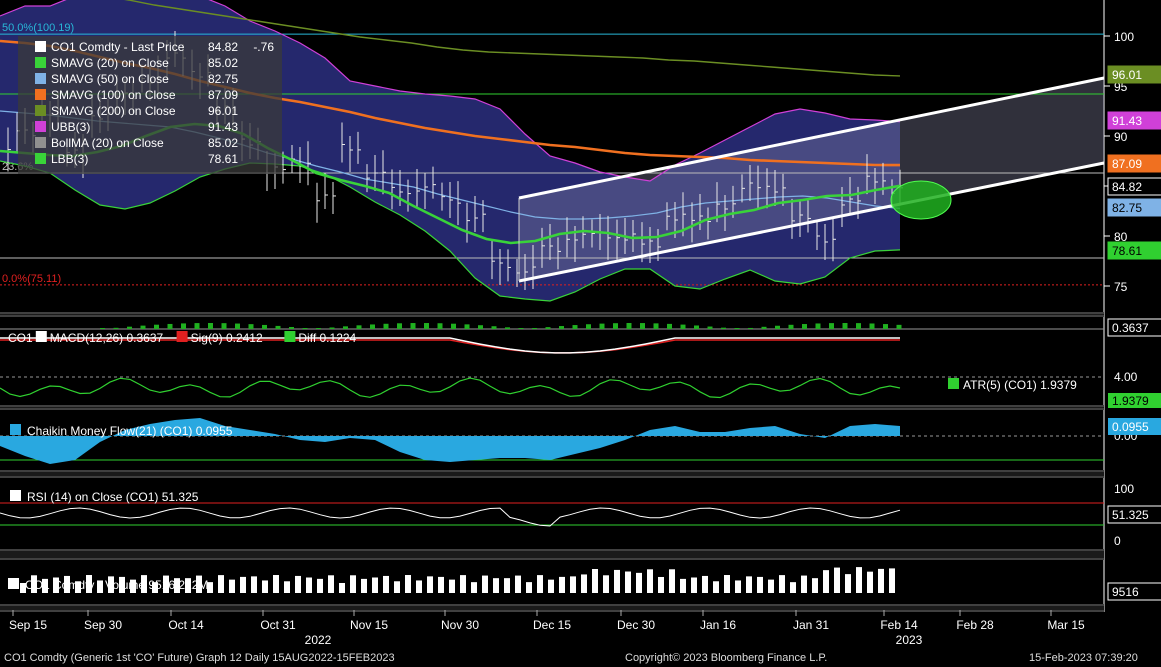 The height and width of the screenshot is (667, 1161). What do you see at coordinates (223, 159) in the screenshot?
I see `legend-value-7: 78.61` at bounding box center [223, 159].